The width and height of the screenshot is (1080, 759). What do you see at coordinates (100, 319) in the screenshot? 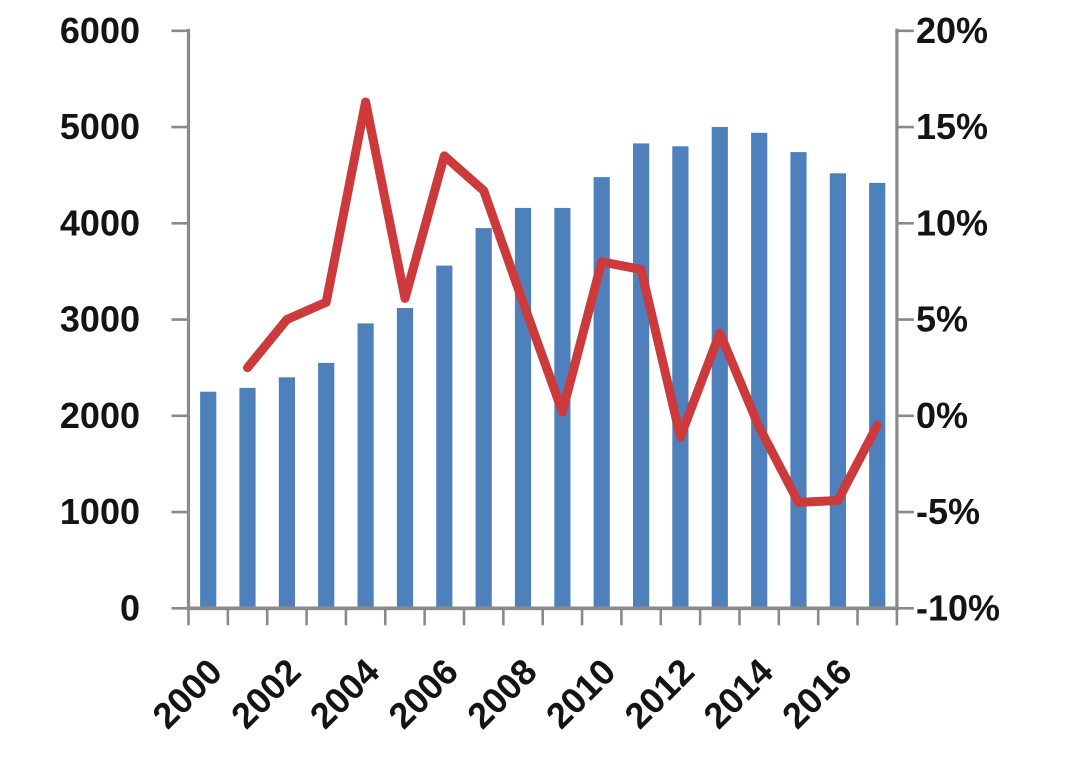
I see `y-left-label-3000: 3000` at bounding box center [100, 319].